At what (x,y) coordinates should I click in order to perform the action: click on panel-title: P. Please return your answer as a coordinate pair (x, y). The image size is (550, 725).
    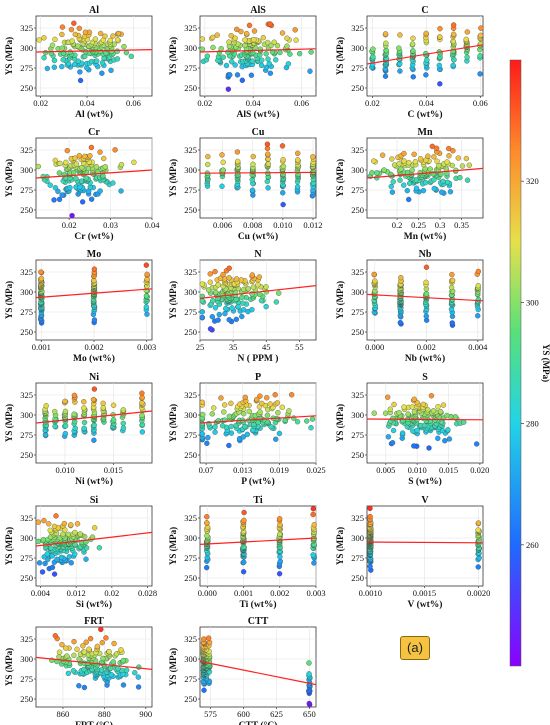
    Looking at the image, I should click on (258, 377).